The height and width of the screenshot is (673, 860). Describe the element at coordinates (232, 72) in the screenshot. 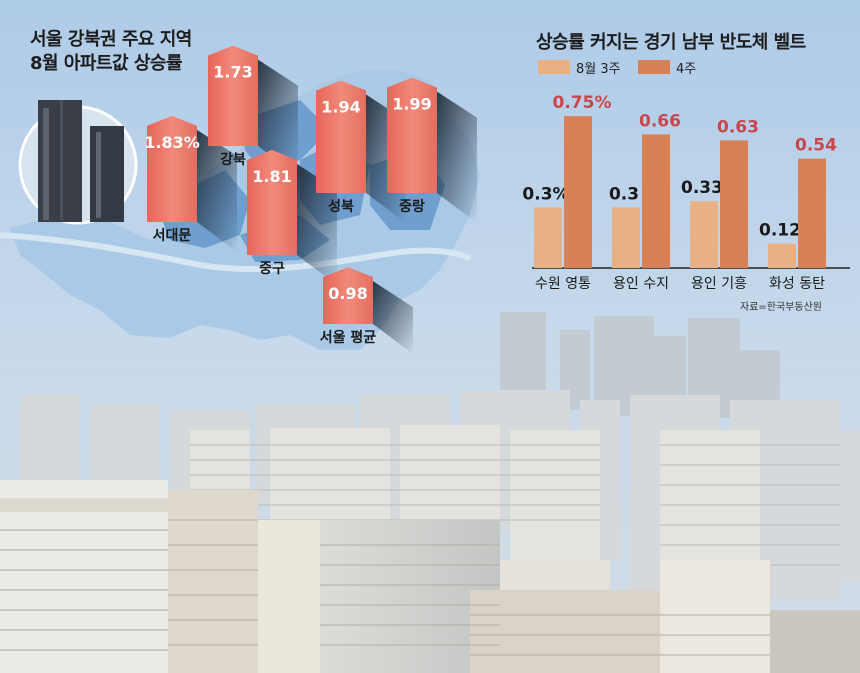

I see `column-value-label: 1.73` at that location.